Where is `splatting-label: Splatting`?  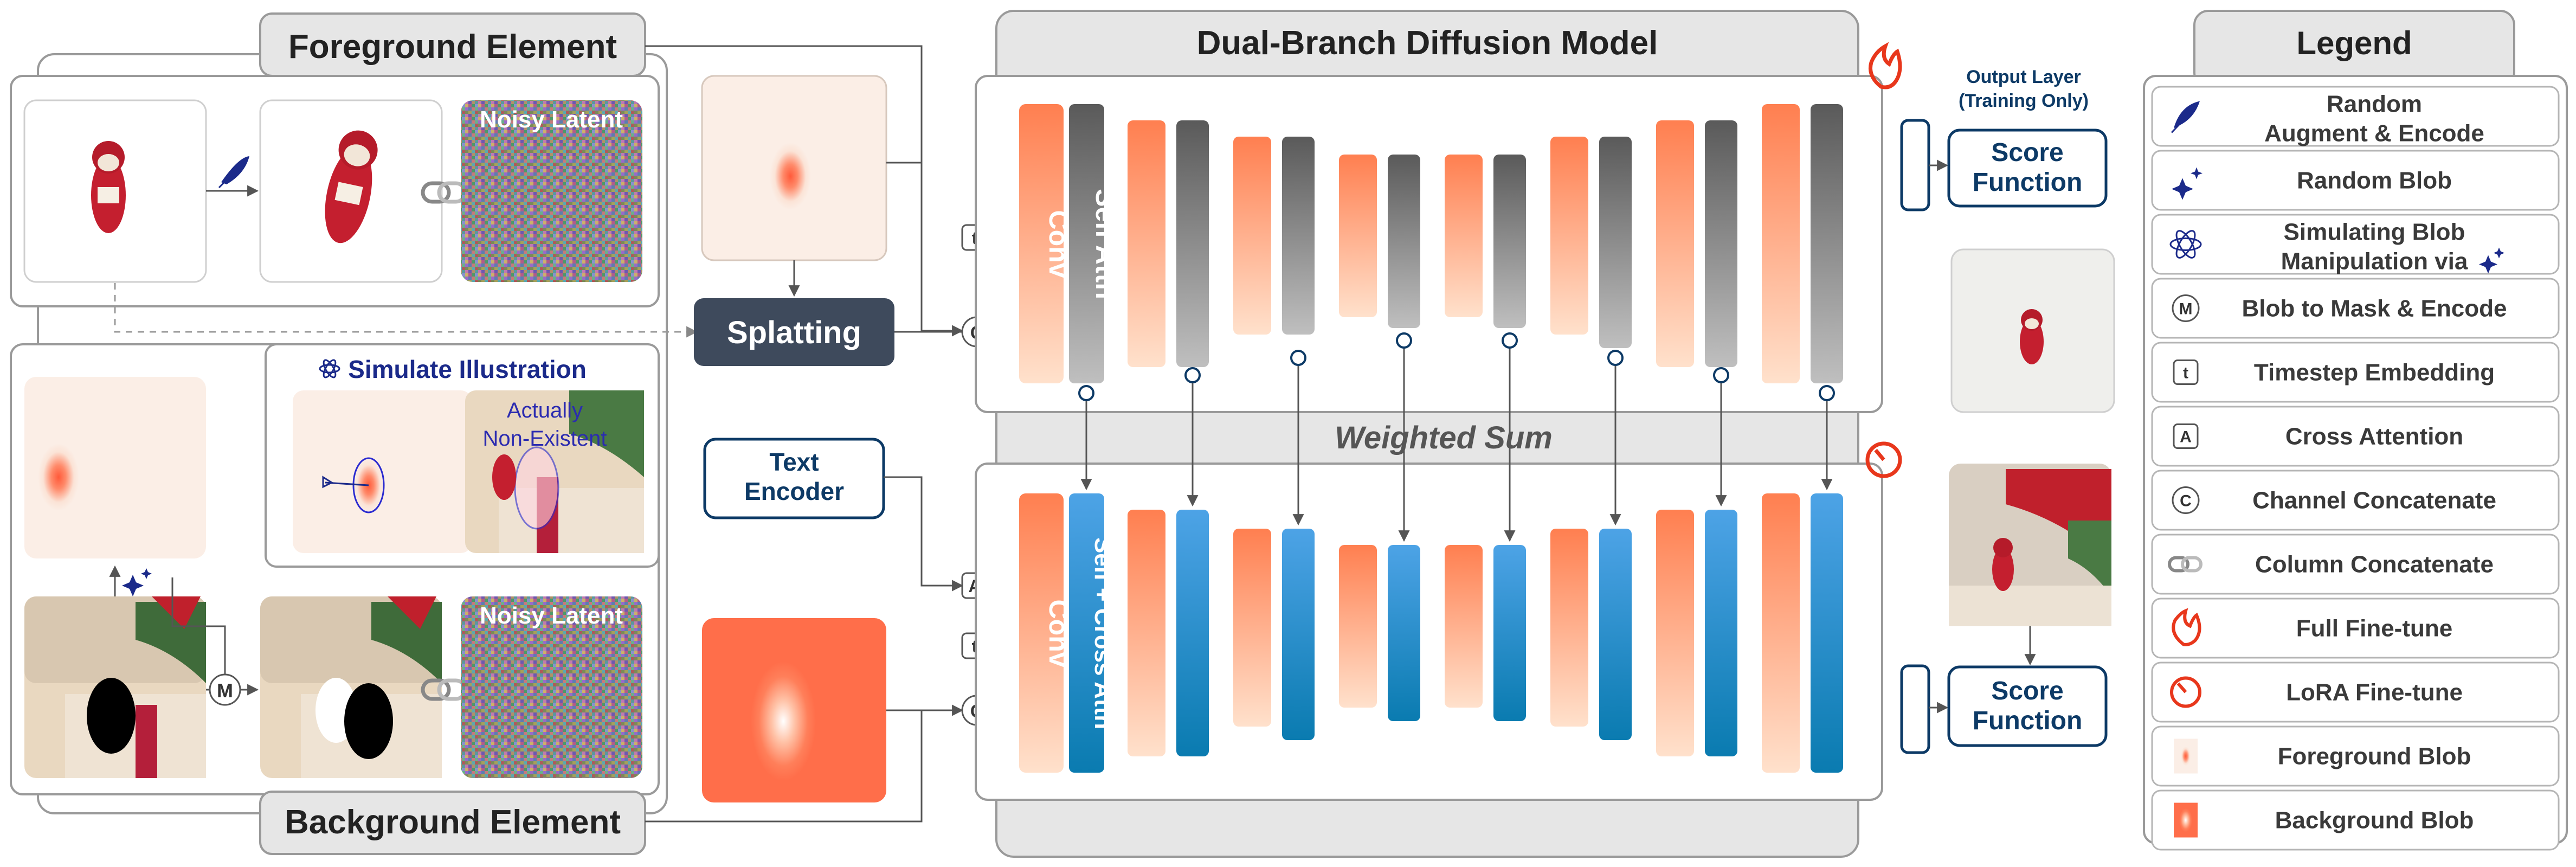 splatting-label: Splatting is located at coordinates (794, 332).